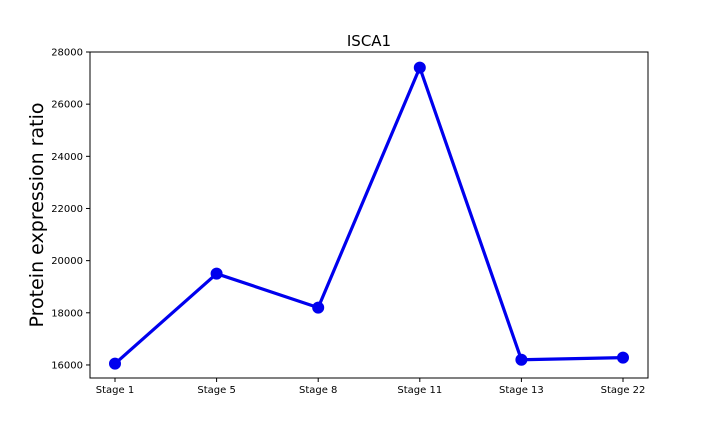  What do you see at coordinates (318, 390) in the screenshot?
I see `x-tick-label: Stage 8` at bounding box center [318, 390].